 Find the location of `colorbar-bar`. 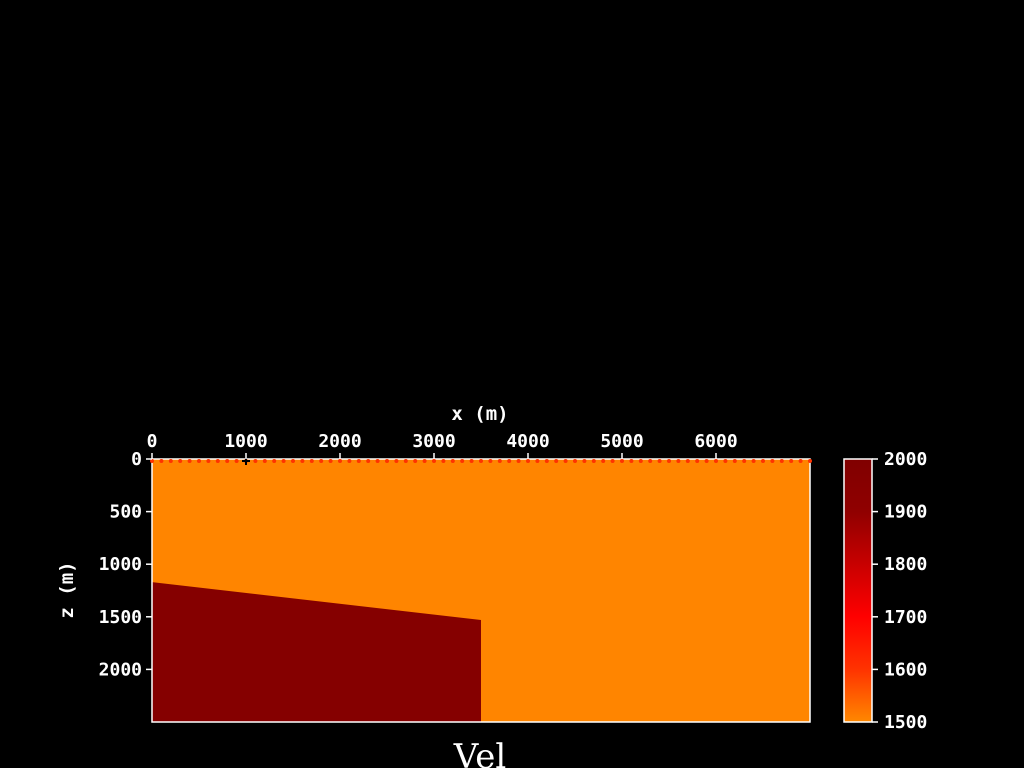

colorbar-bar is located at coordinates (858, 590).